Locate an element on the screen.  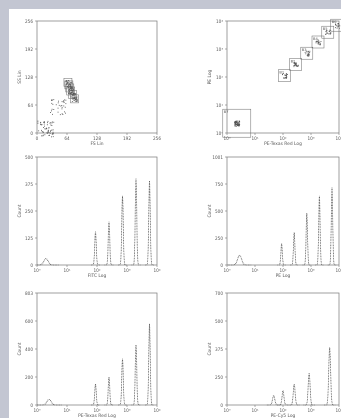
plot-frame is located at coordinates (283, 349).